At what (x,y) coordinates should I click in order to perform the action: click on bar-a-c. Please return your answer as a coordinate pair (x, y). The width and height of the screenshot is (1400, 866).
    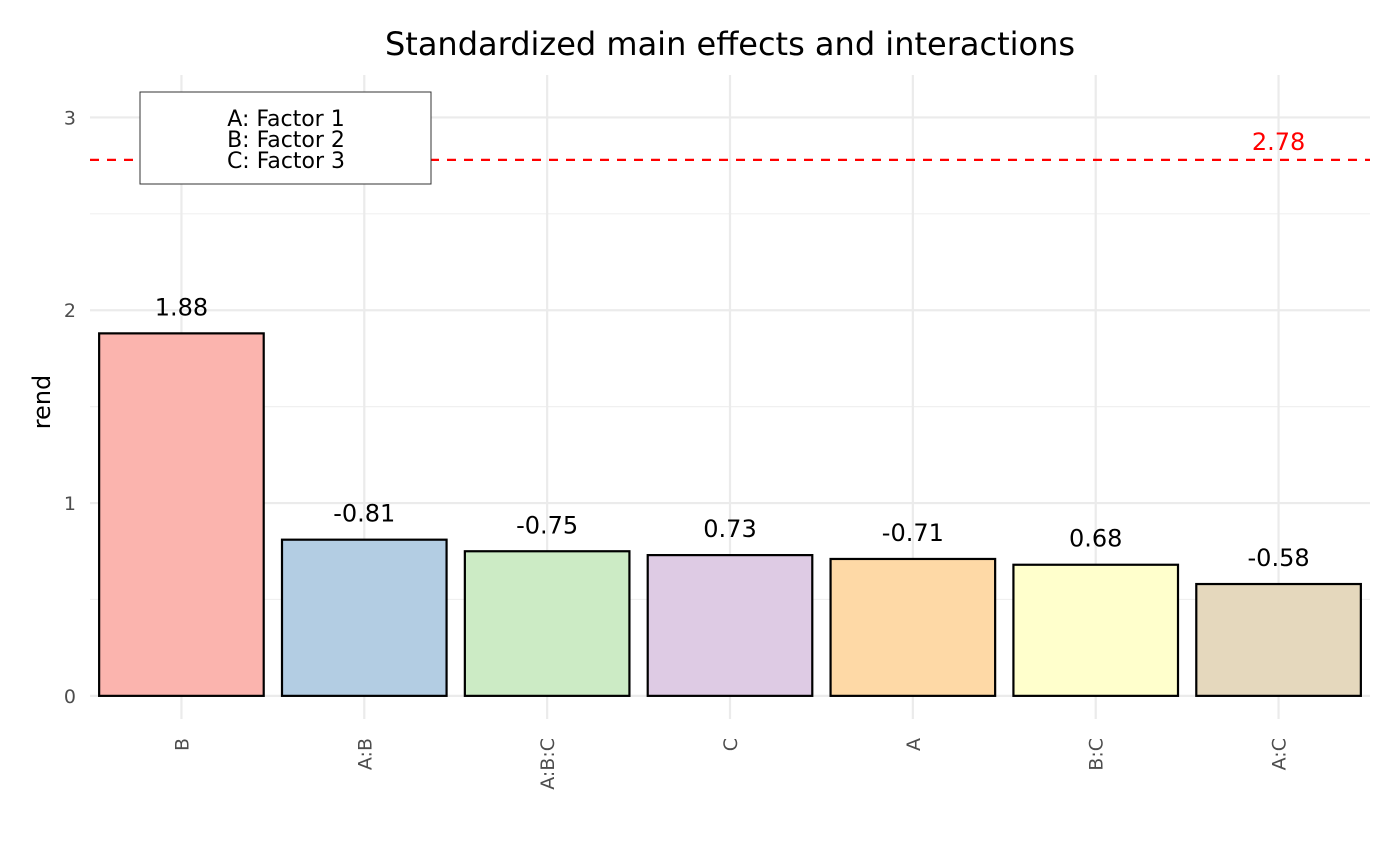
    Looking at the image, I should click on (1278, 639).